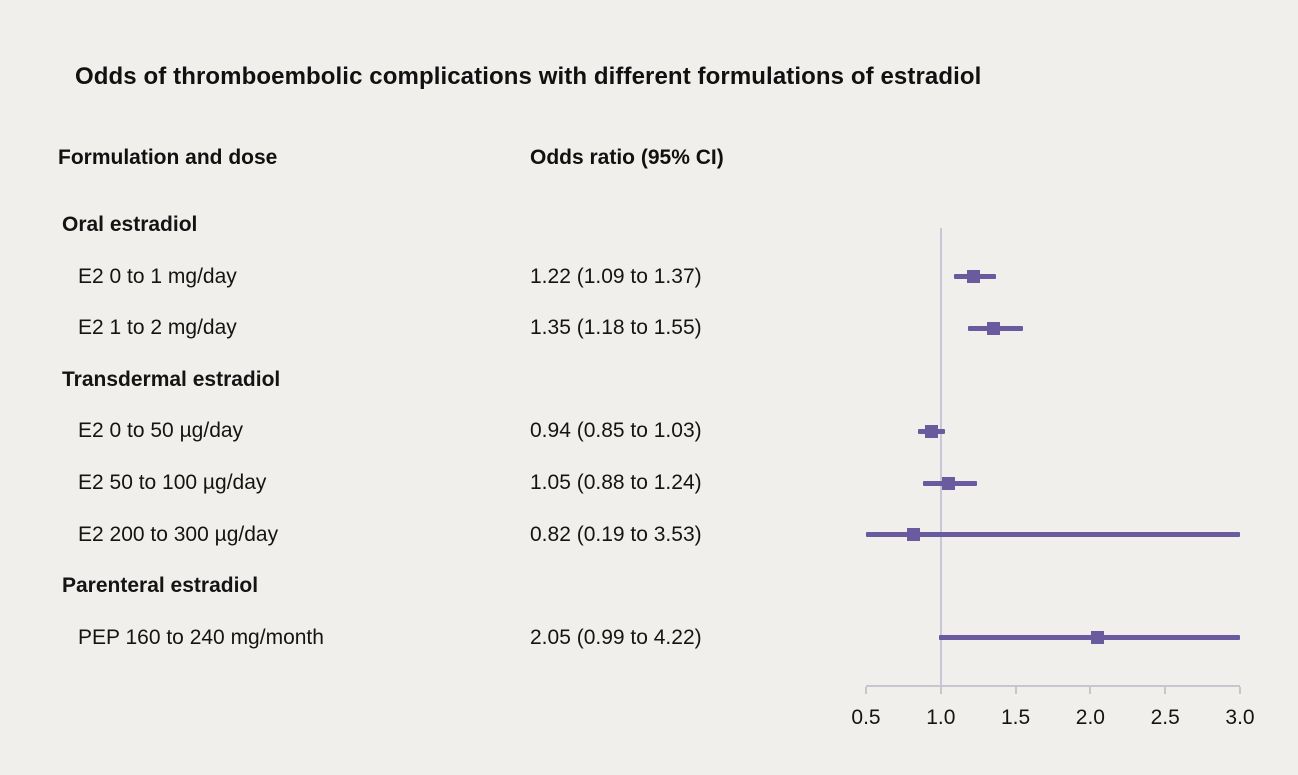  Describe the element at coordinates (1053, 686) in the screenshot. I see `x-axis-line` at that location.